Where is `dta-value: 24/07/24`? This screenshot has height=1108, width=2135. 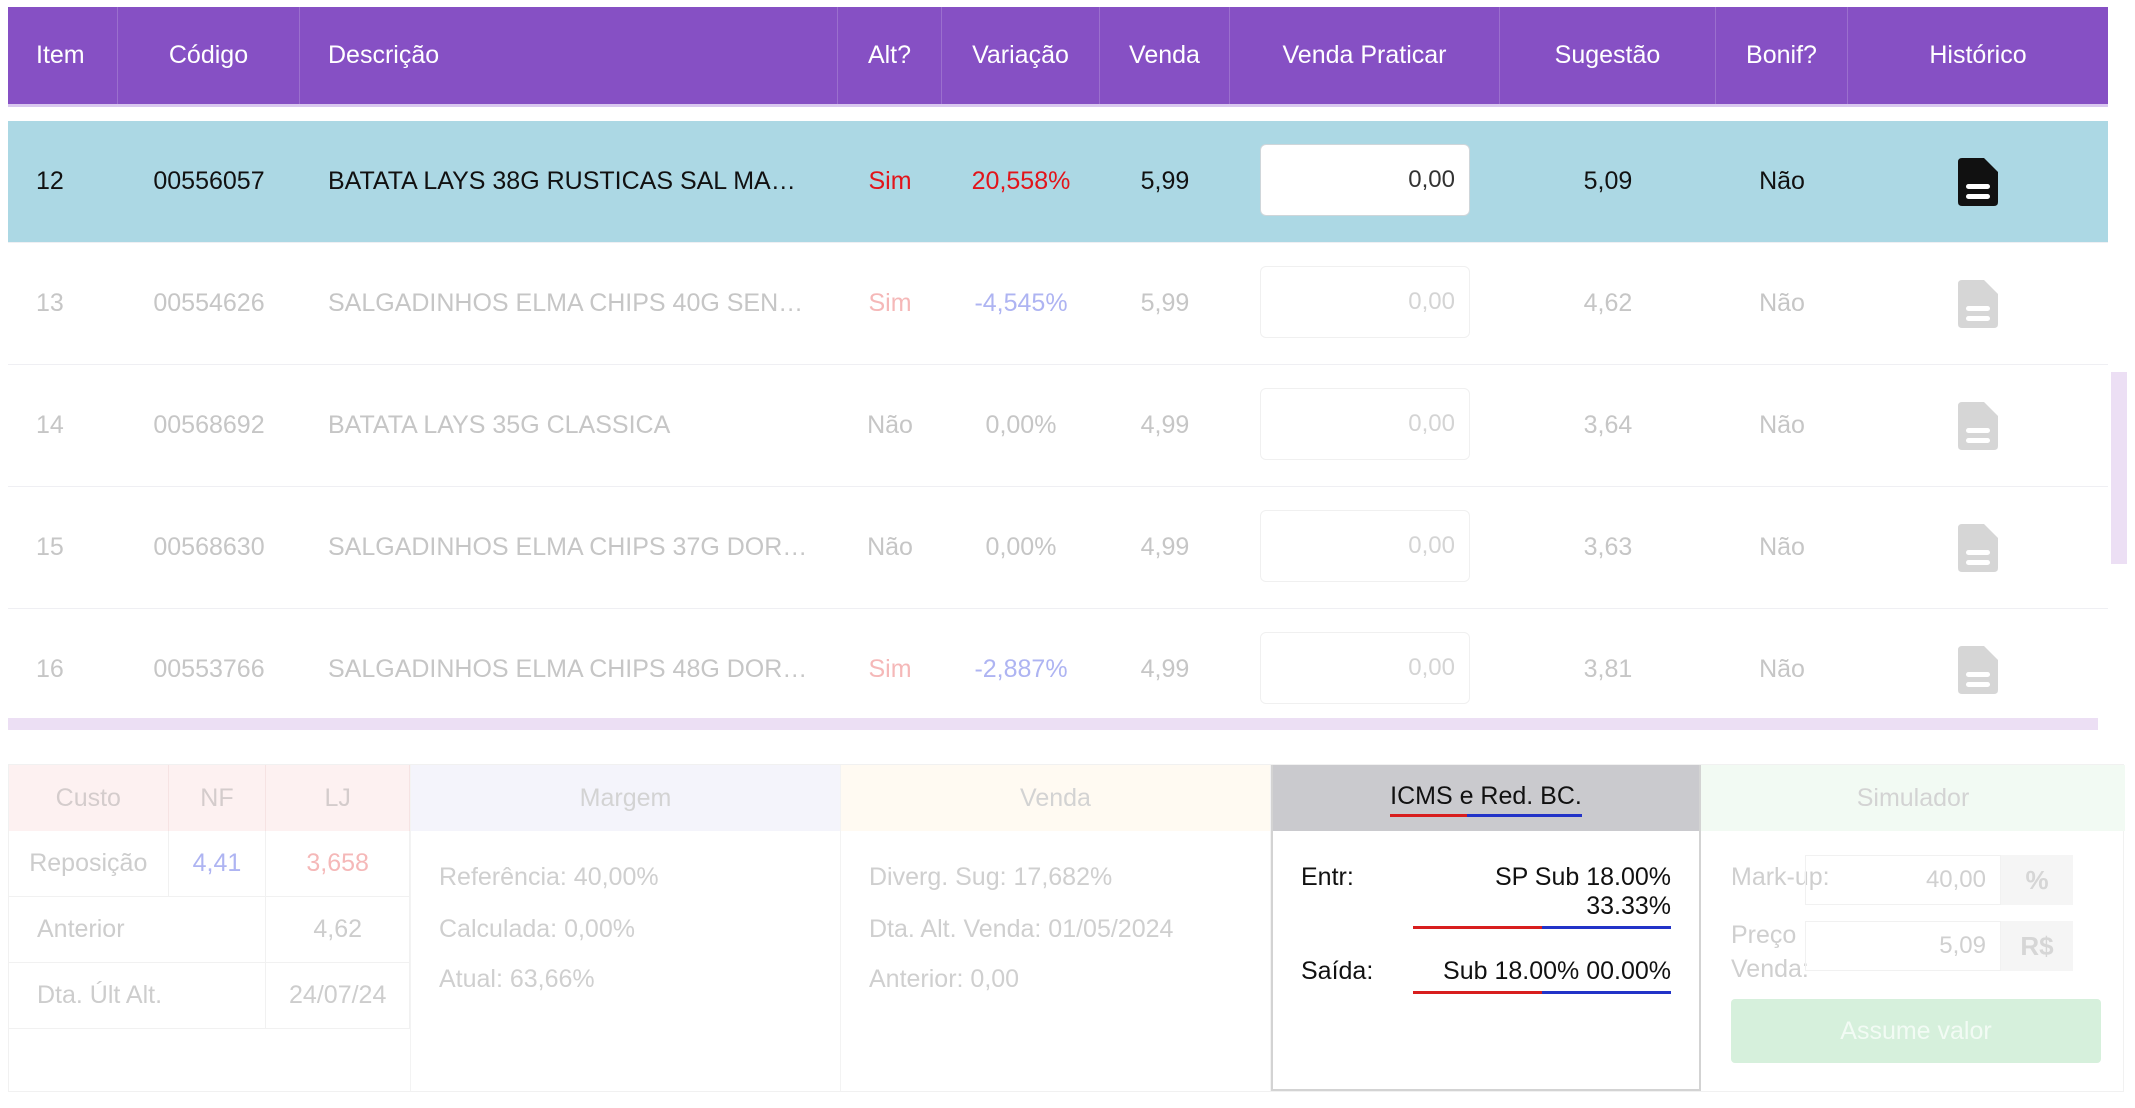 dta-value: 24/07/24 is located at coordinates (338, 995).